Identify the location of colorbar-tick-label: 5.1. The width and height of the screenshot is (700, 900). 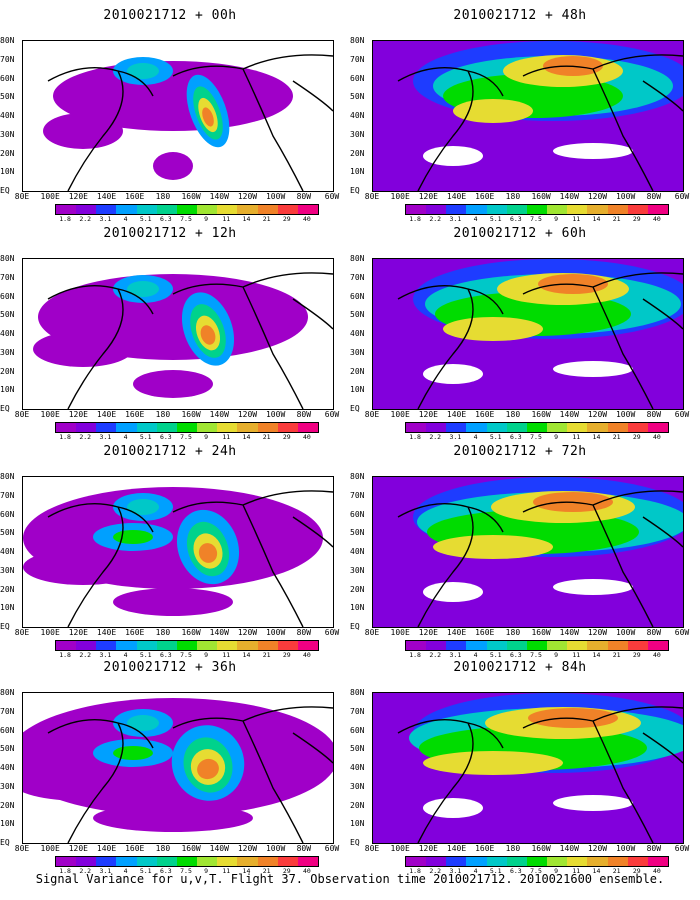
(145, 655).